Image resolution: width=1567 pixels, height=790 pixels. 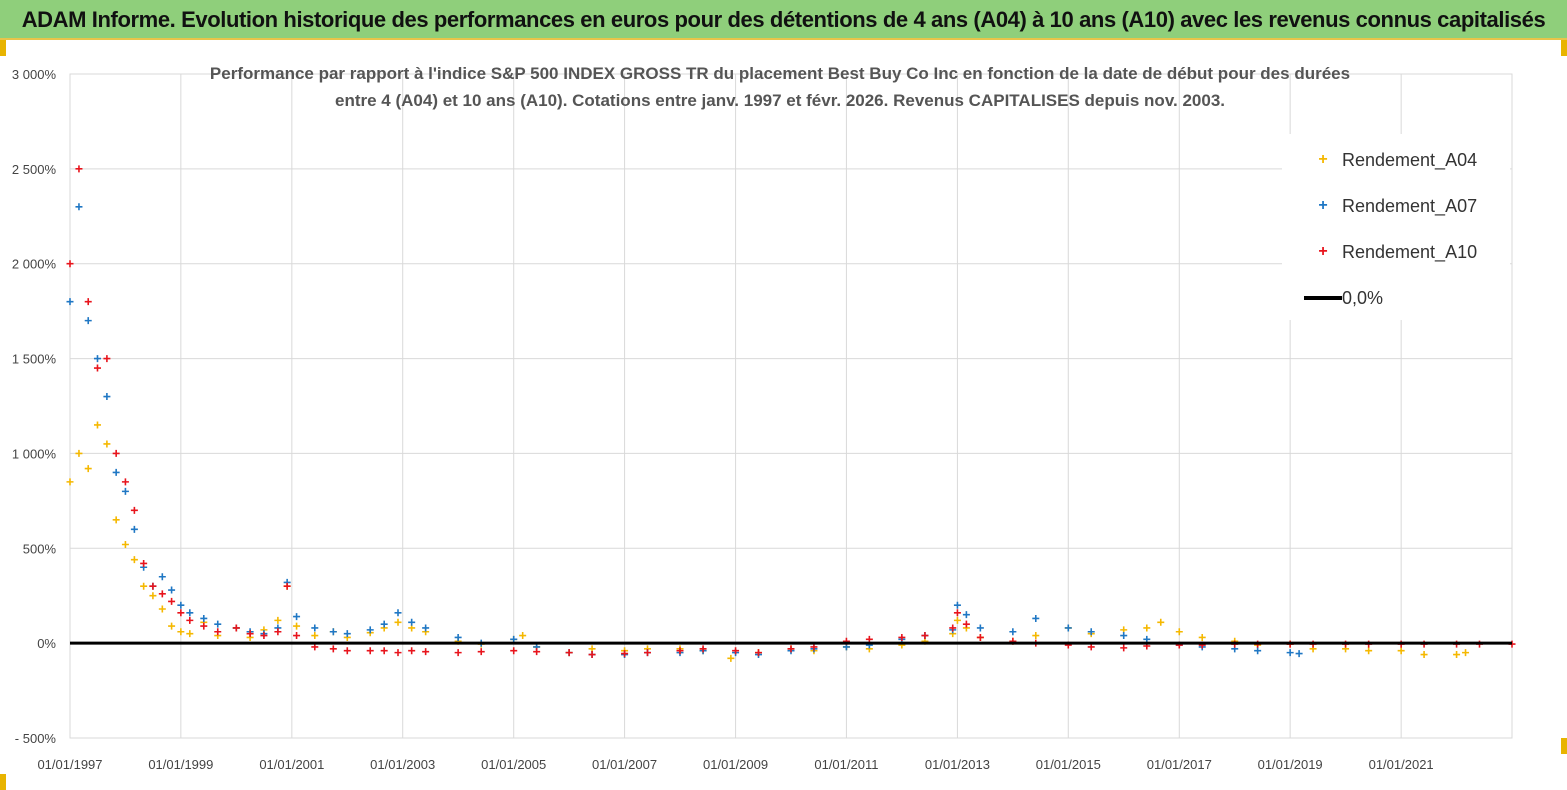 I want to click on x-tick-label: 01/01/2017, so click(x=1179, y=764).